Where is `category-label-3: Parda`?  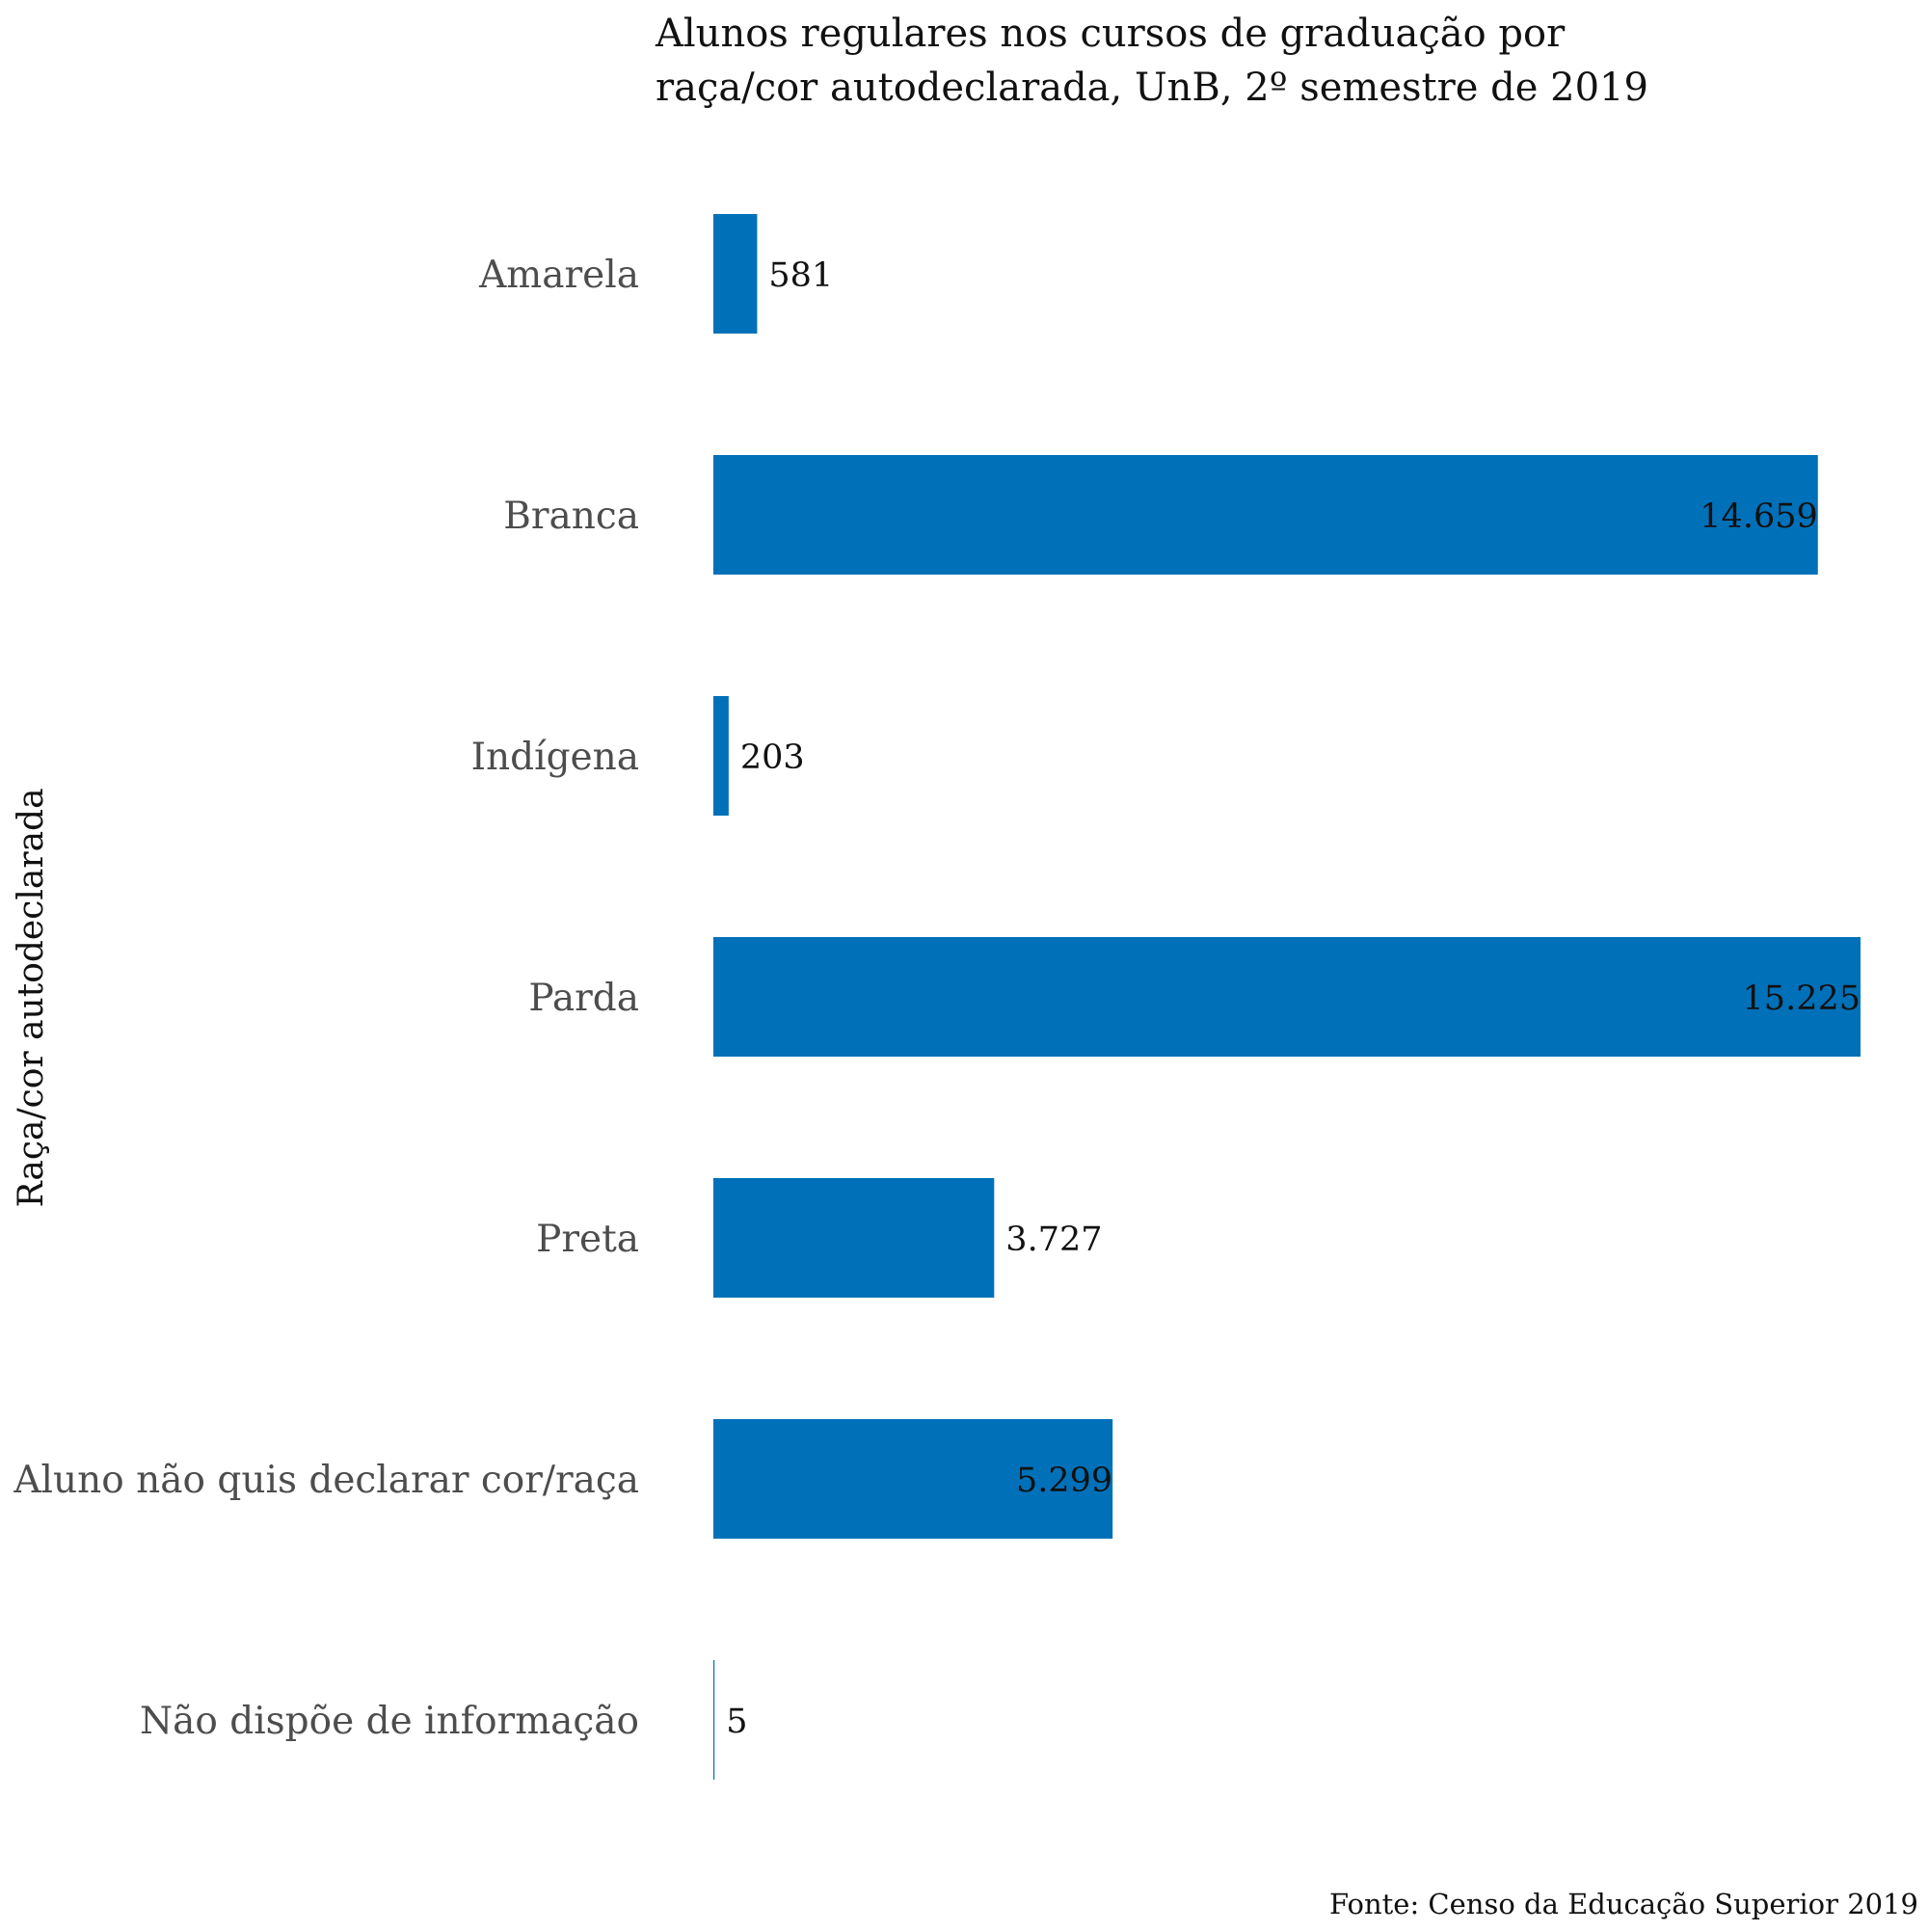 category-label-3: Parda is located at coordinates (583, 998).